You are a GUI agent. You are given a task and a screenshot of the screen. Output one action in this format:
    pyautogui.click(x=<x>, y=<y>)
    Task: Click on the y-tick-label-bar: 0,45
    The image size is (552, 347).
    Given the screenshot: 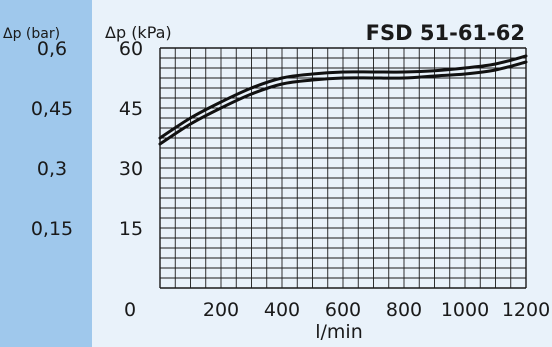 What is the action you would take?
    pyautogui.click(x=52, y=109)
    